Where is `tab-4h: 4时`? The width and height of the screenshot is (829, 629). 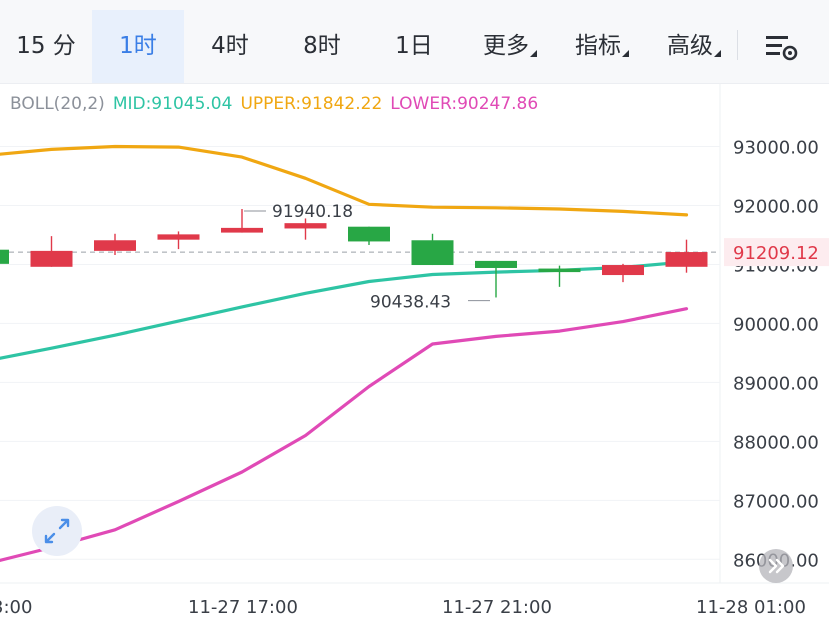 tab-4h: 4时 is located at coordinates (230, 46).